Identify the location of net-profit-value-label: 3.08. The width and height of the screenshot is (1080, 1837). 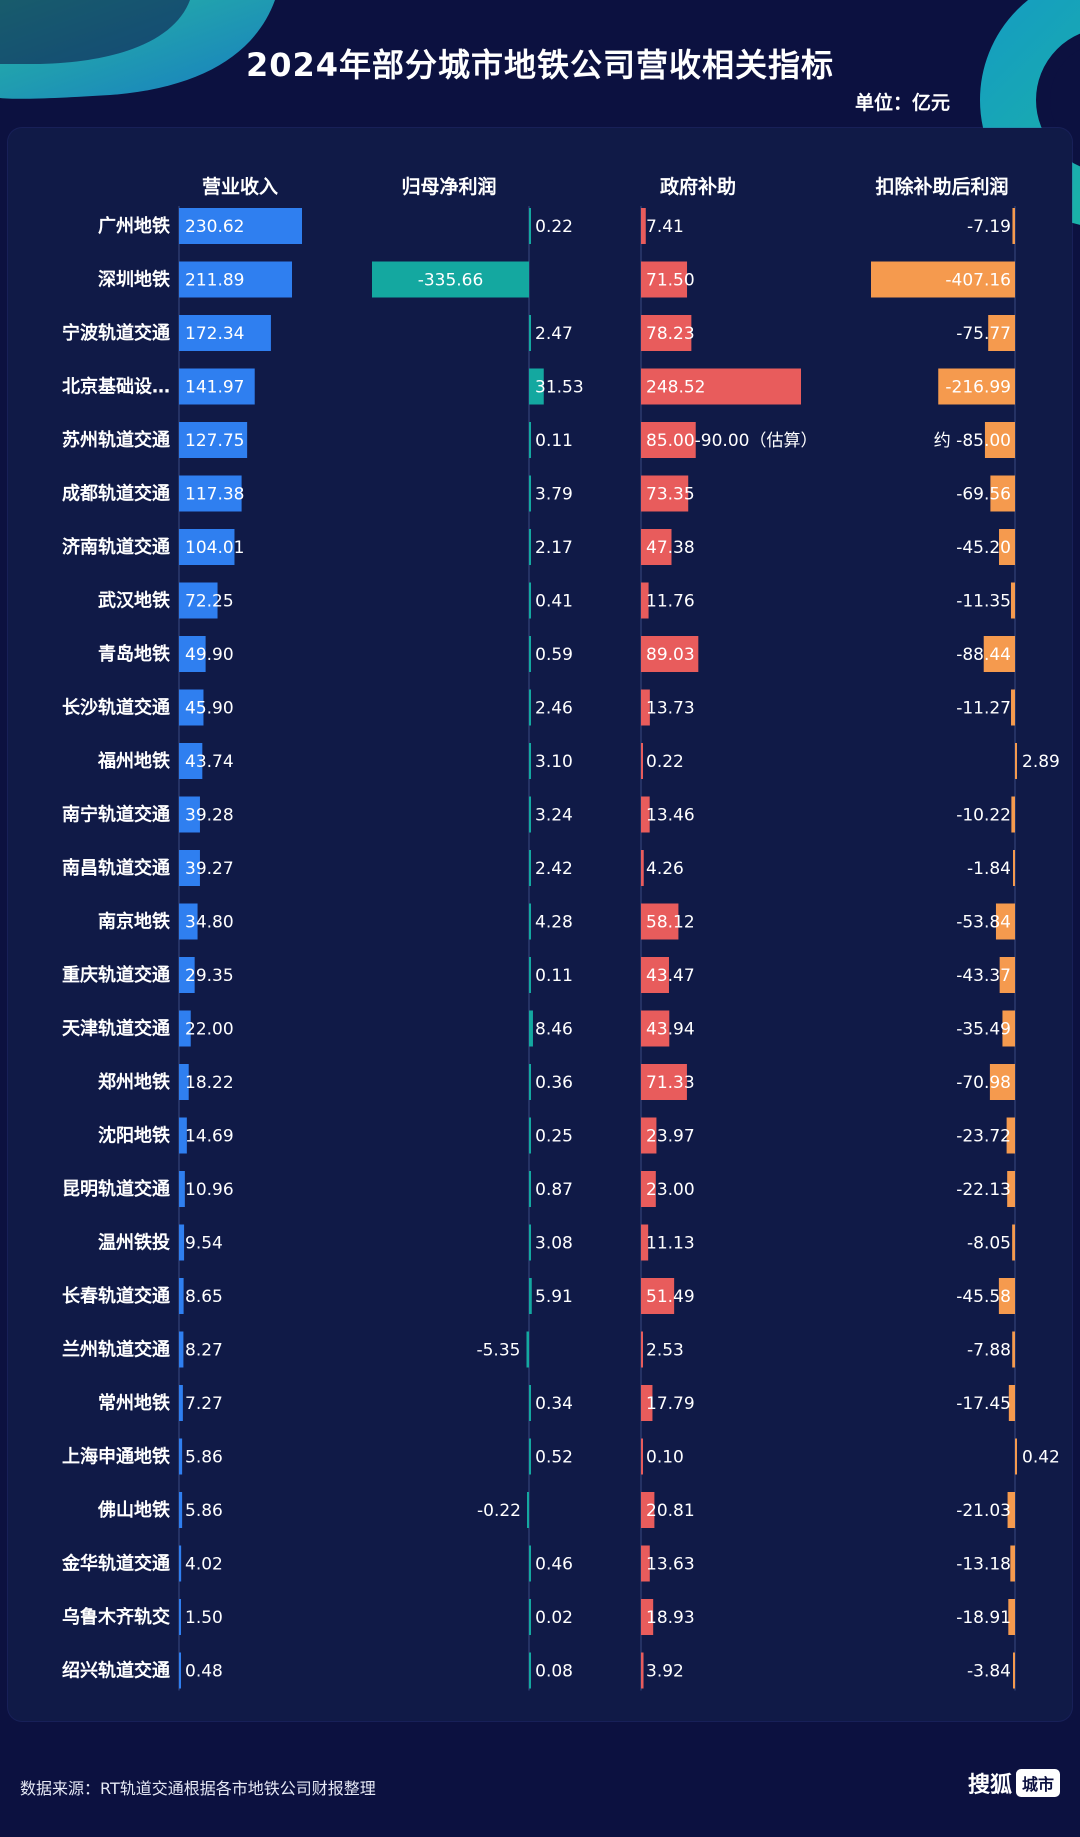
(554, 1244).